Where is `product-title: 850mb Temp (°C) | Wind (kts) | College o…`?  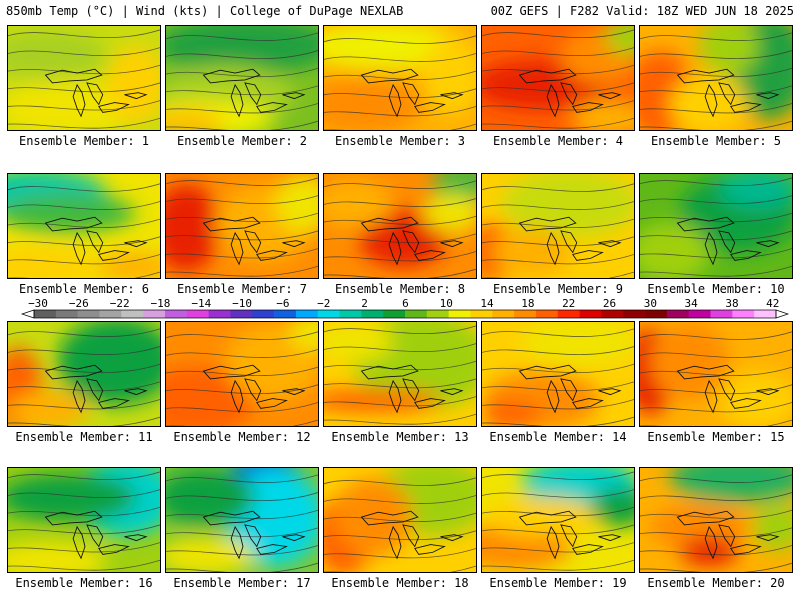 product-title: 850mb Temp (°C) | Wind (kts) | College o… is located at coordinates (205, 11).